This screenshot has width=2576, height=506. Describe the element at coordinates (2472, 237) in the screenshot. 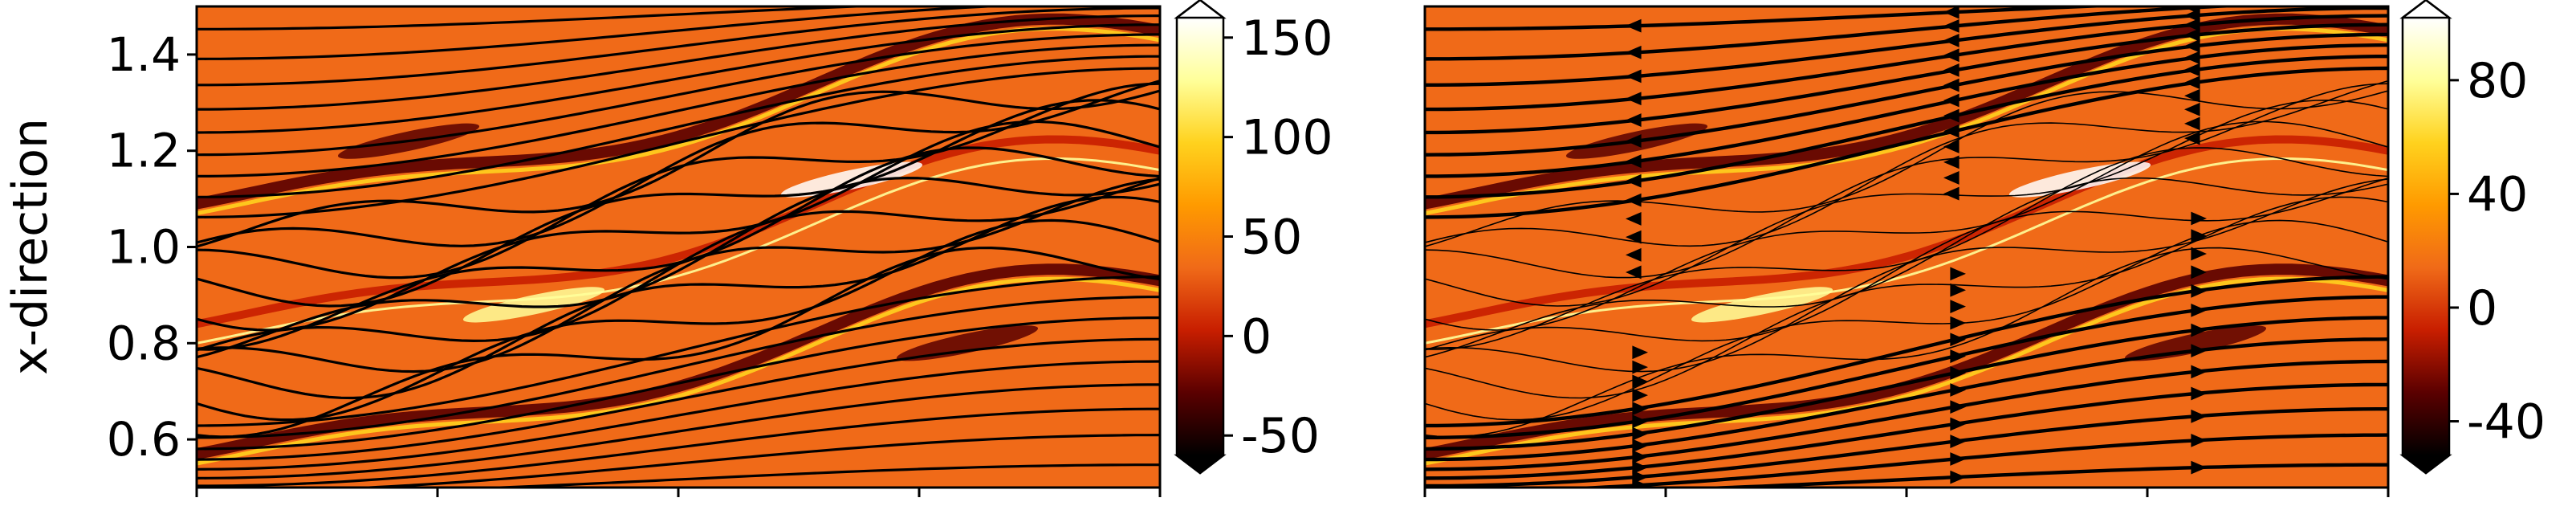

I see `right-colorbar: -40 0 40 80` at that location.